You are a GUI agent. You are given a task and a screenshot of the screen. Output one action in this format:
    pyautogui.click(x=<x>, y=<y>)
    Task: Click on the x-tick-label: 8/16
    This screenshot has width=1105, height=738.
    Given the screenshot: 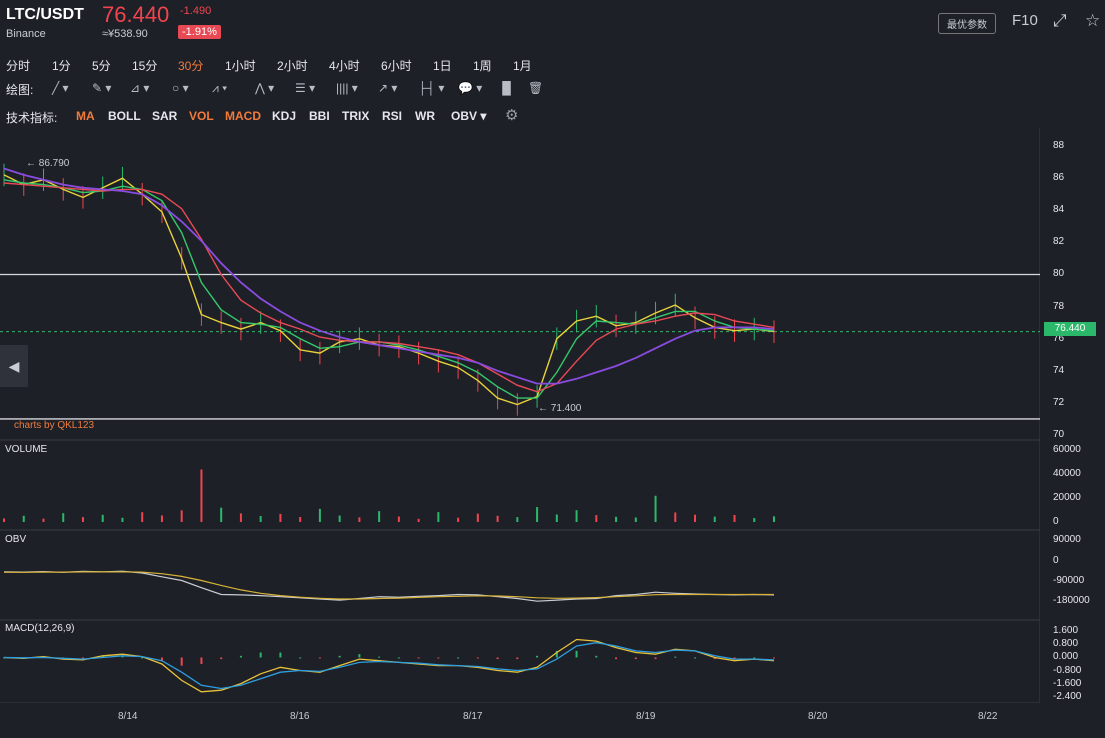 What is the action you would take?
    pyautogui.click(x=300, y=716)
    